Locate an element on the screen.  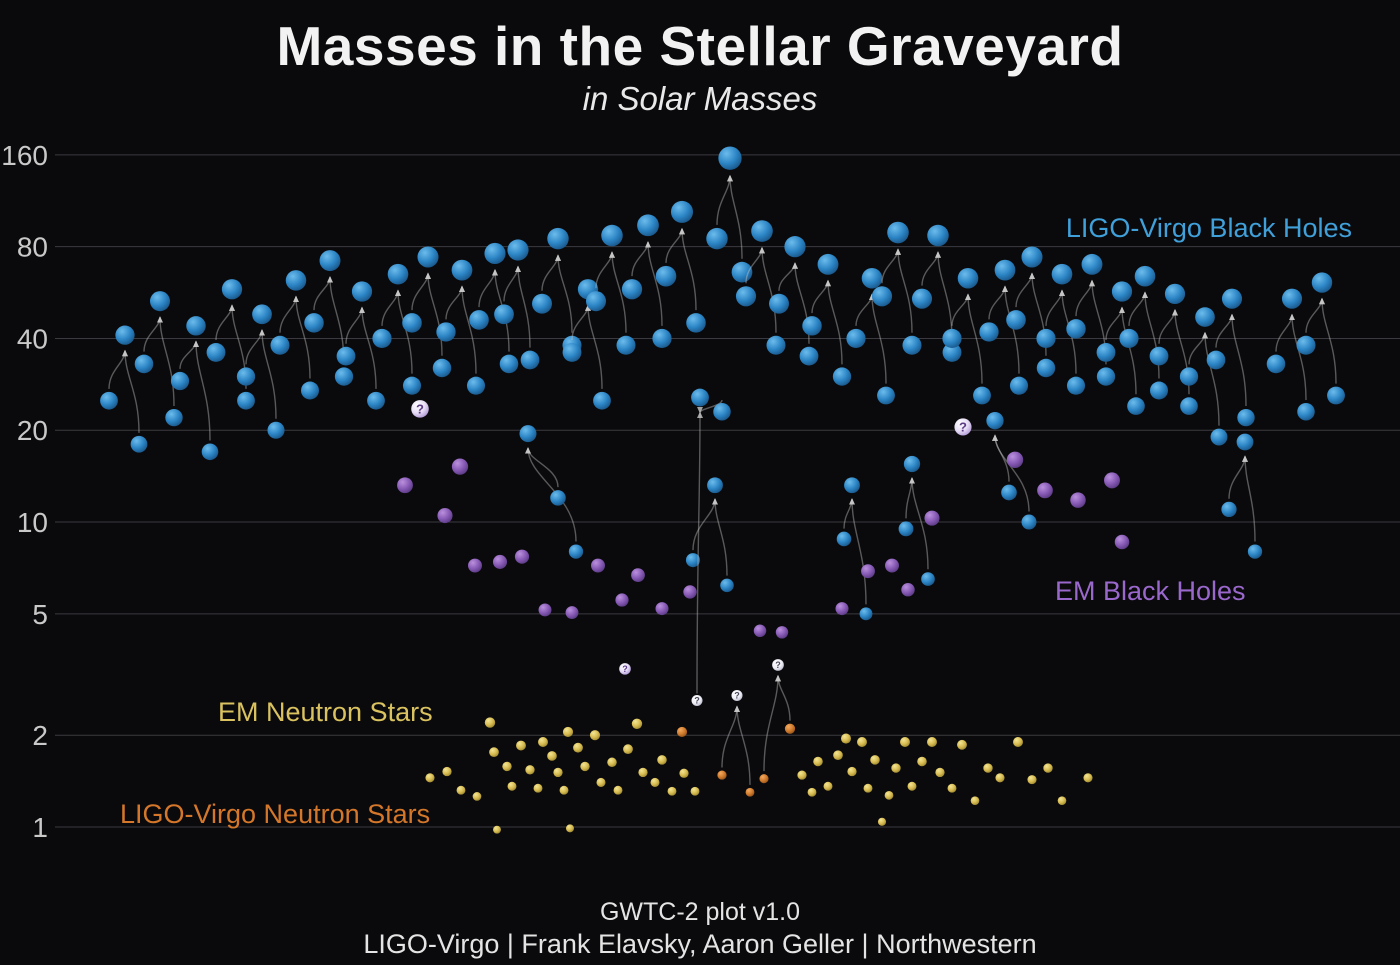
y-tick-label: 5 is located at coordinates (40, 614).